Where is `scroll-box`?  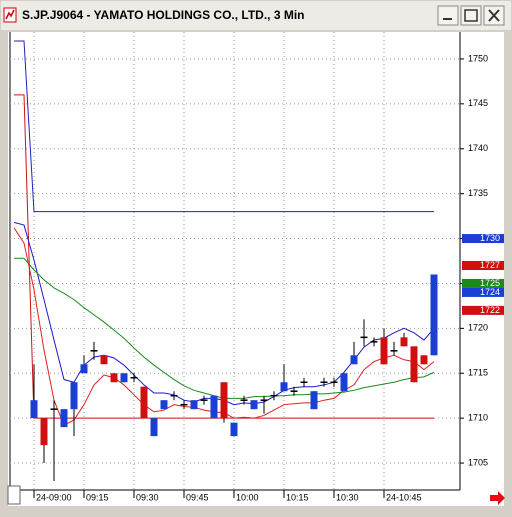 scroll-box is located at coordinates (14, 495).